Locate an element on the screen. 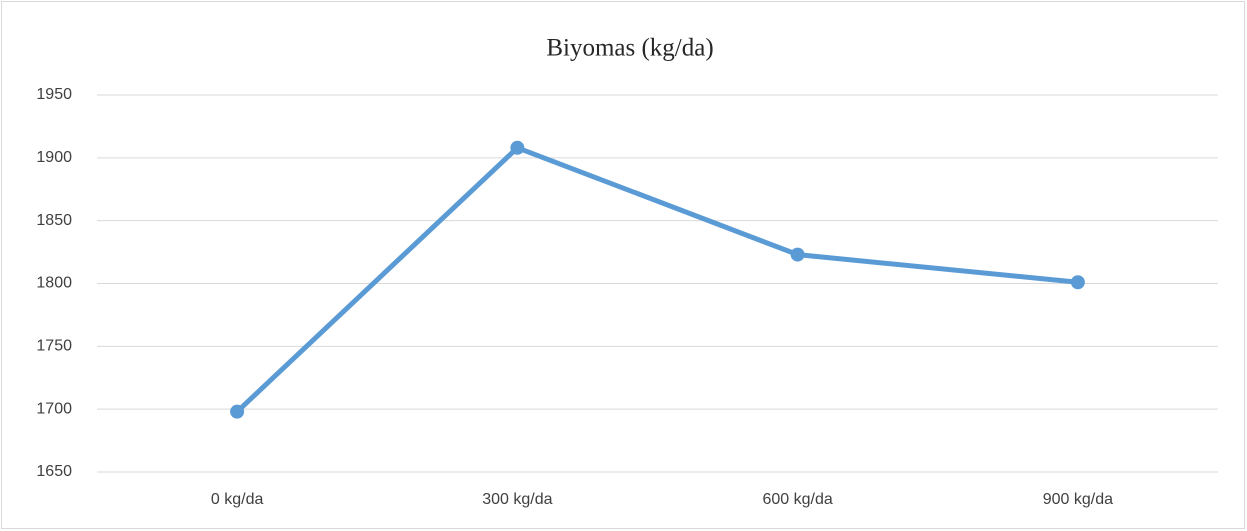  y-tick-label: 1950 is located at coordinates (54, 94).